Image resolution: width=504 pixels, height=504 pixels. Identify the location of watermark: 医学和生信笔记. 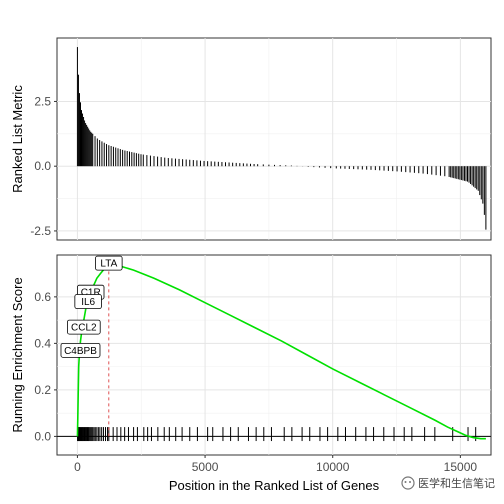
(448, 483).